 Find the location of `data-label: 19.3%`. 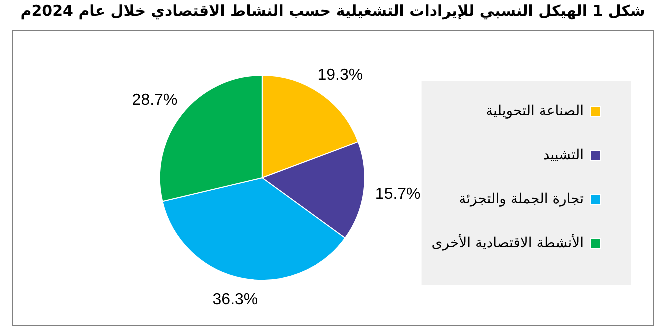

data-label: 19.3% is located at coordinates (341, 75).